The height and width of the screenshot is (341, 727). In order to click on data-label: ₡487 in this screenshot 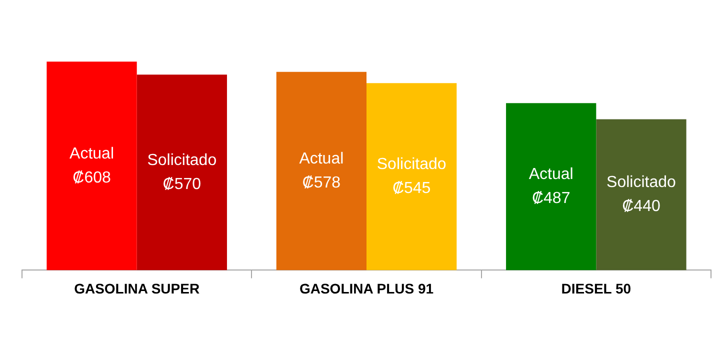, I will do `click(551, 199)`.